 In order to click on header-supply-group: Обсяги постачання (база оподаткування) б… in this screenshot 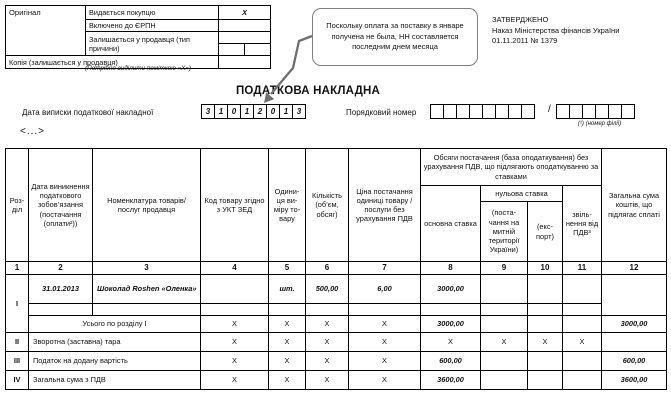, I will do `click(511, 167)`.